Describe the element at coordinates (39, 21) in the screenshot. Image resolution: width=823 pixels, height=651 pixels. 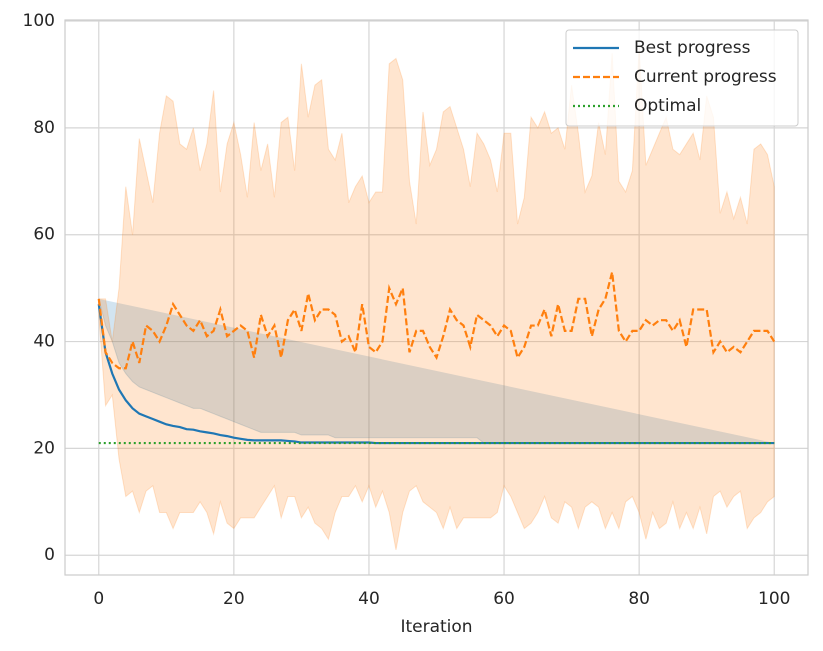
I see `y-tick-label: 100` at that location.